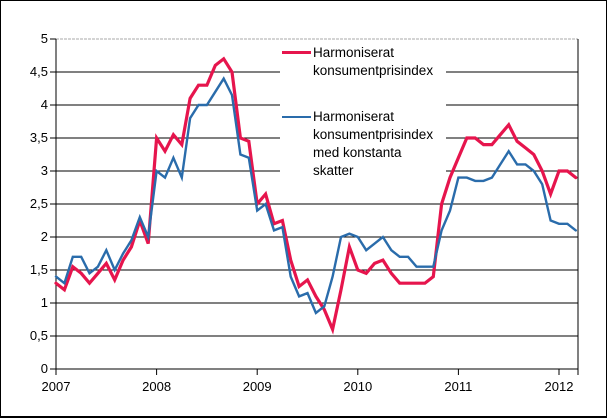 The image size is (607, 418). What do you see at coordinates (38, 203) in the screenshot?
I see `y-tick-label: 2,5` at bounding box center [38, 203].